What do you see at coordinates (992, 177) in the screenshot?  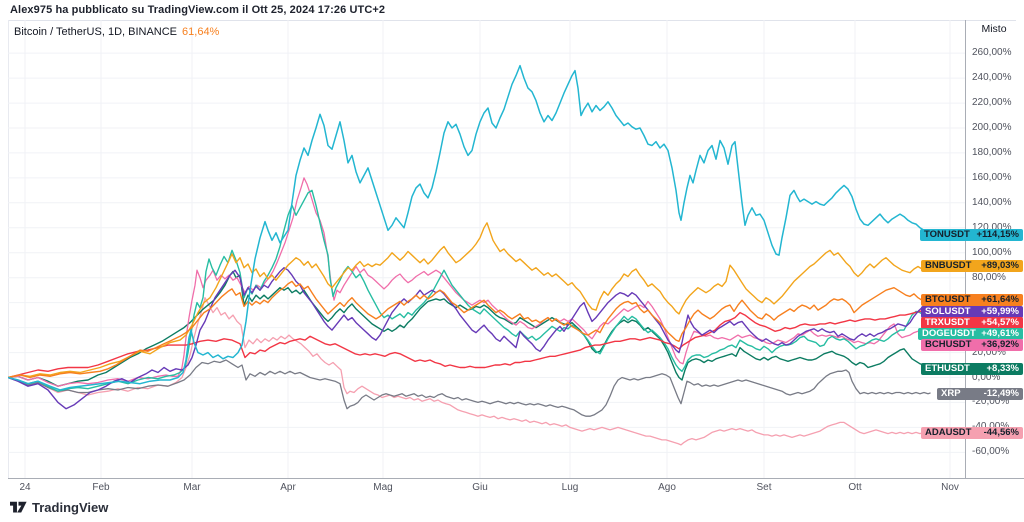 I see `y-axis-label: 160,00%` at bounding box center [992, 177].